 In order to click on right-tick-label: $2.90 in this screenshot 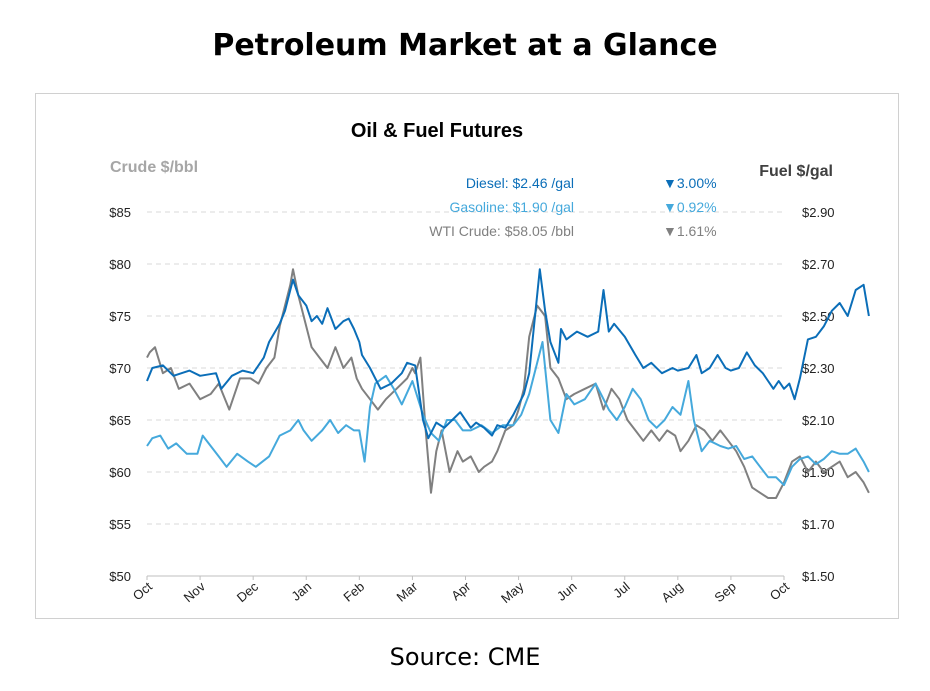, I will do `click(818, 212)`.